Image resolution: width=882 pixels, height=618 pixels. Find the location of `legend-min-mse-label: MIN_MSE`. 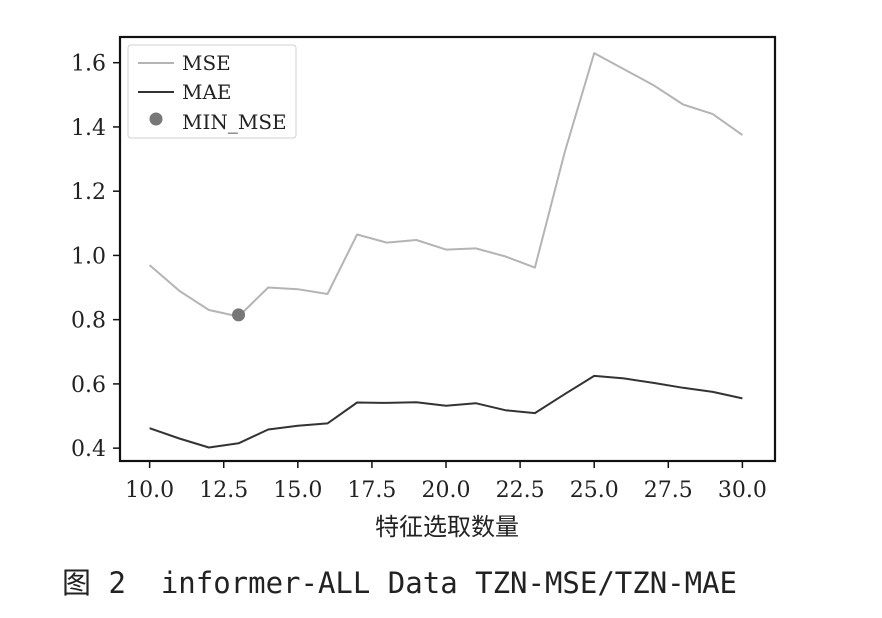

legend-min-mse-label: MIN_MSE is located at coordinates (234, 122).